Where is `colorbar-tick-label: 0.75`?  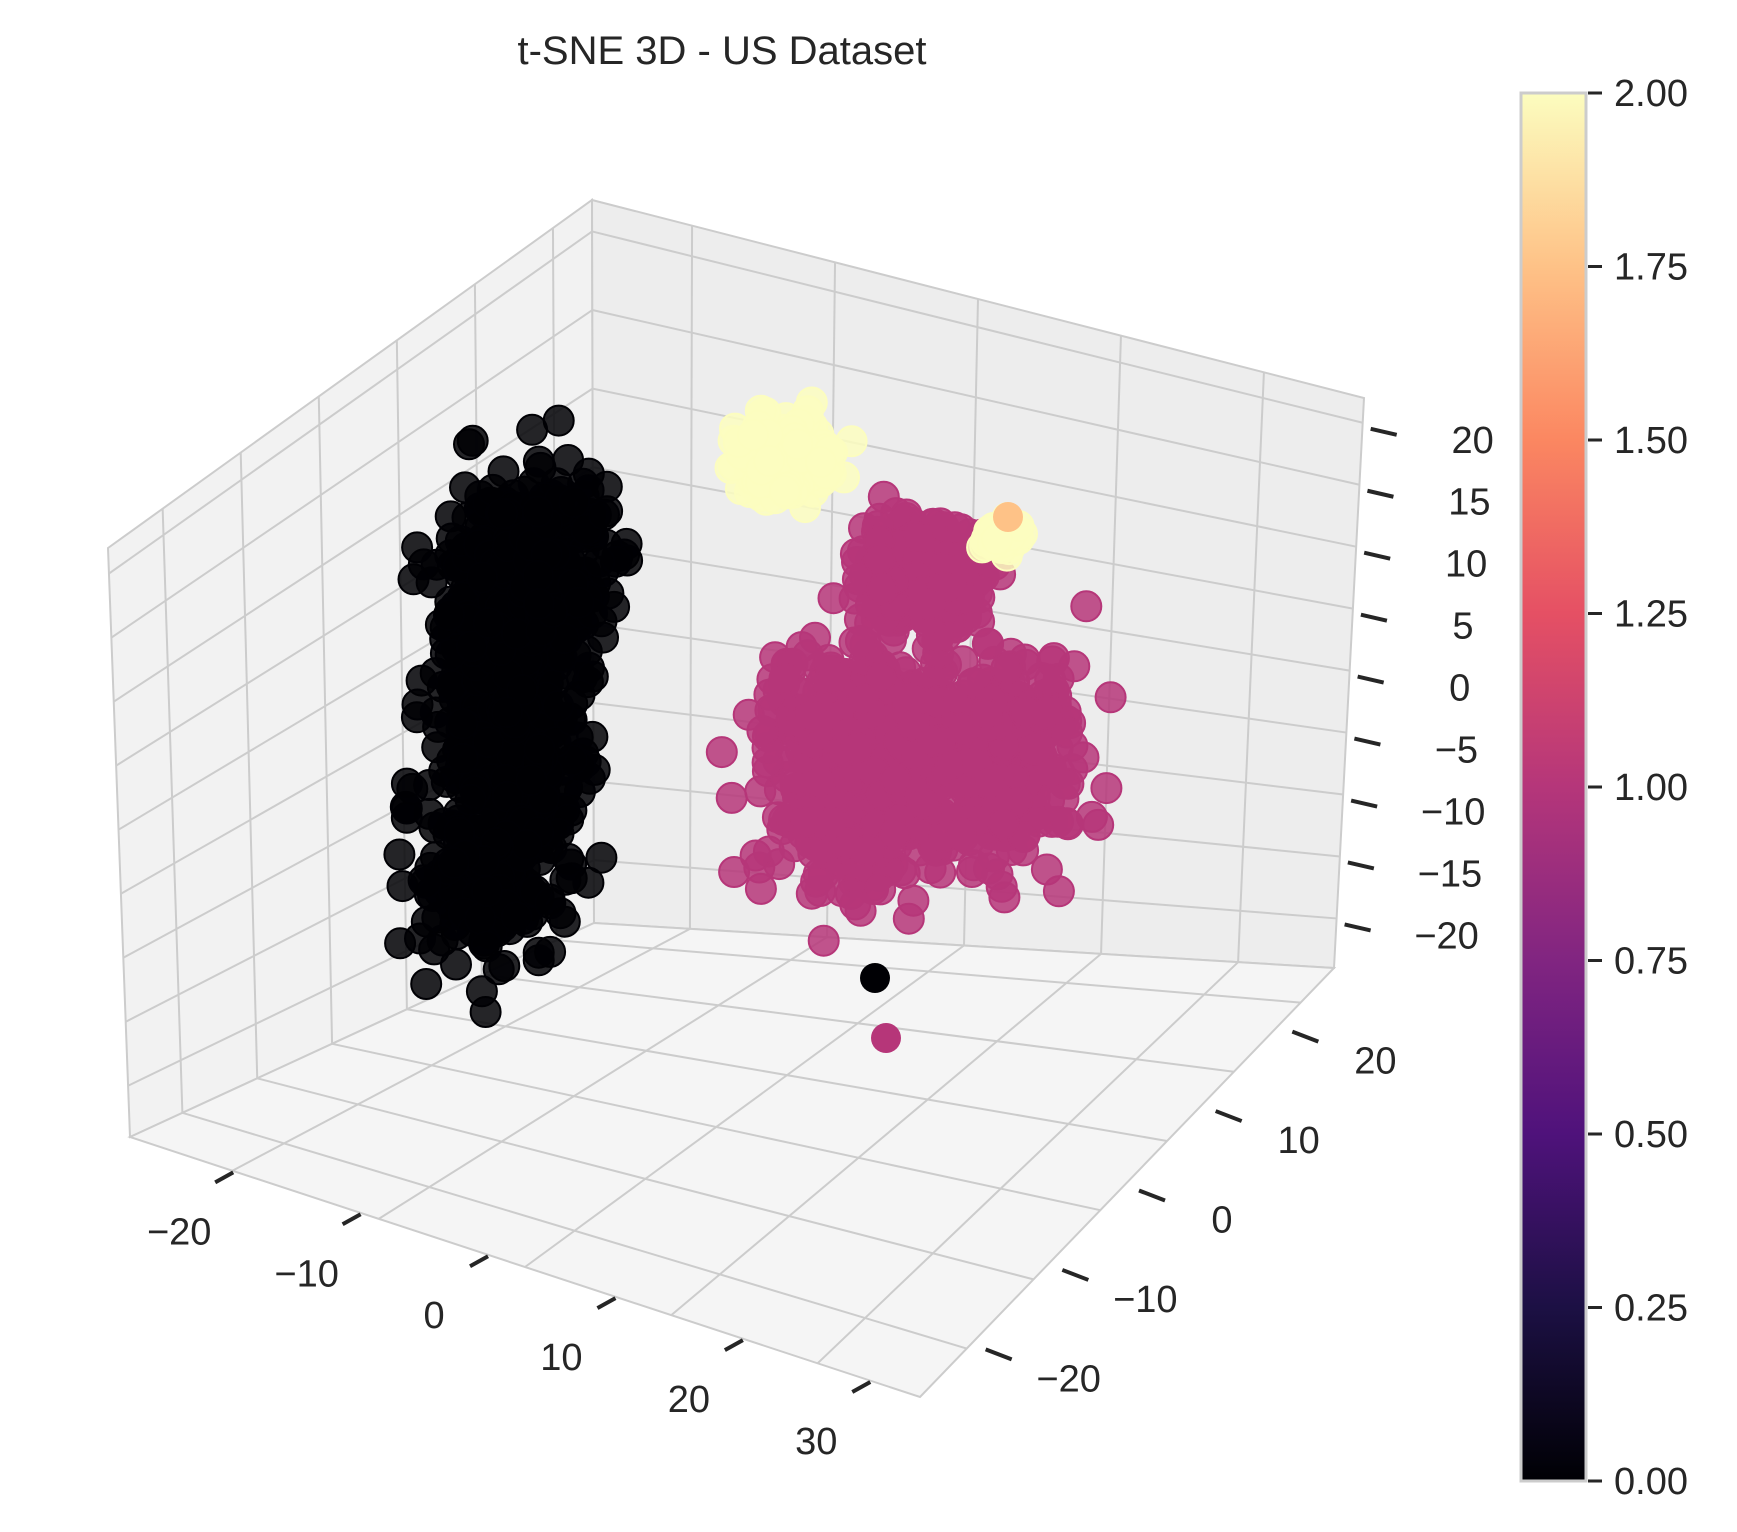
colorbar-tick-label: 0.75 is located at coordinates (1651, 962).